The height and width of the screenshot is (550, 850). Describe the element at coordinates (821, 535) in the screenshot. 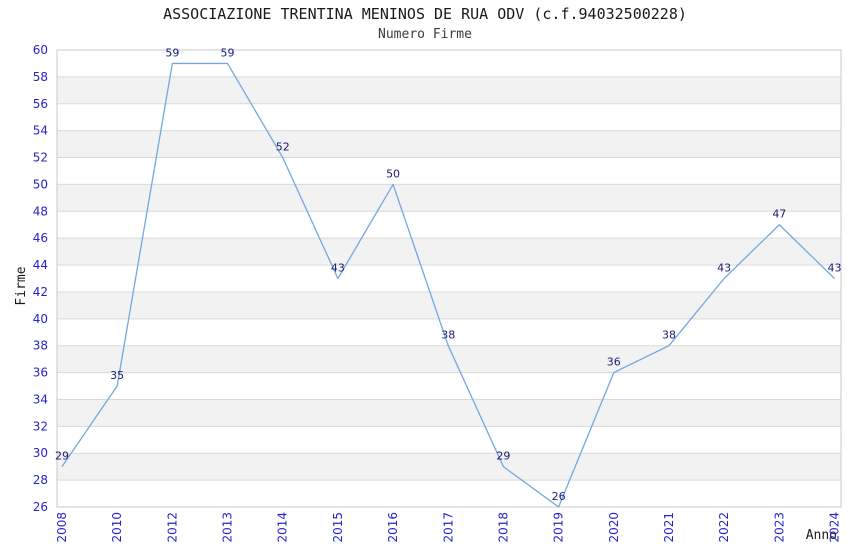

I see `x-axis-title: Anno` at that location.